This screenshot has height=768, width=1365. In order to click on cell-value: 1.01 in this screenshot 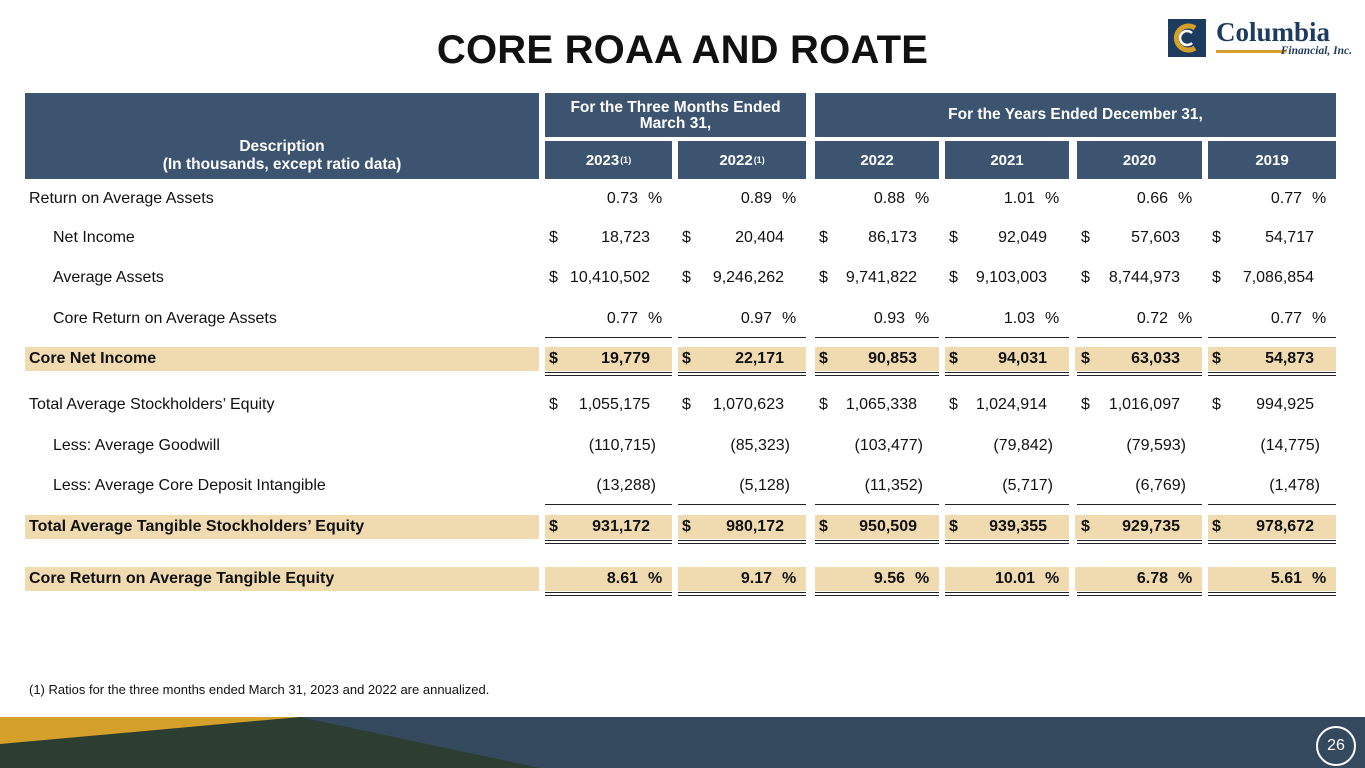, I will do `click(1019, 198)`.